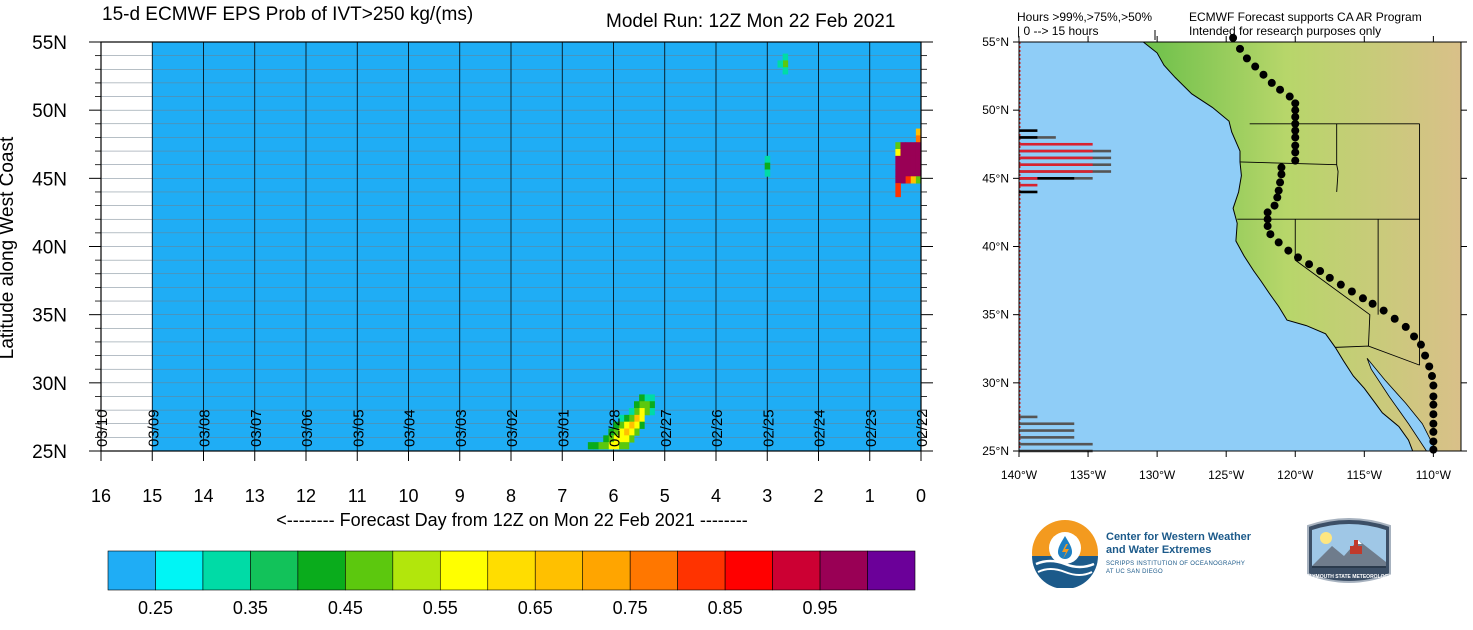 This screenshot has height=630, width=1473. What do you see at coordinates (995, 383) in the screenshot?
I see `map-y-tick-label: 30°N` at bounding box center [995, 383].